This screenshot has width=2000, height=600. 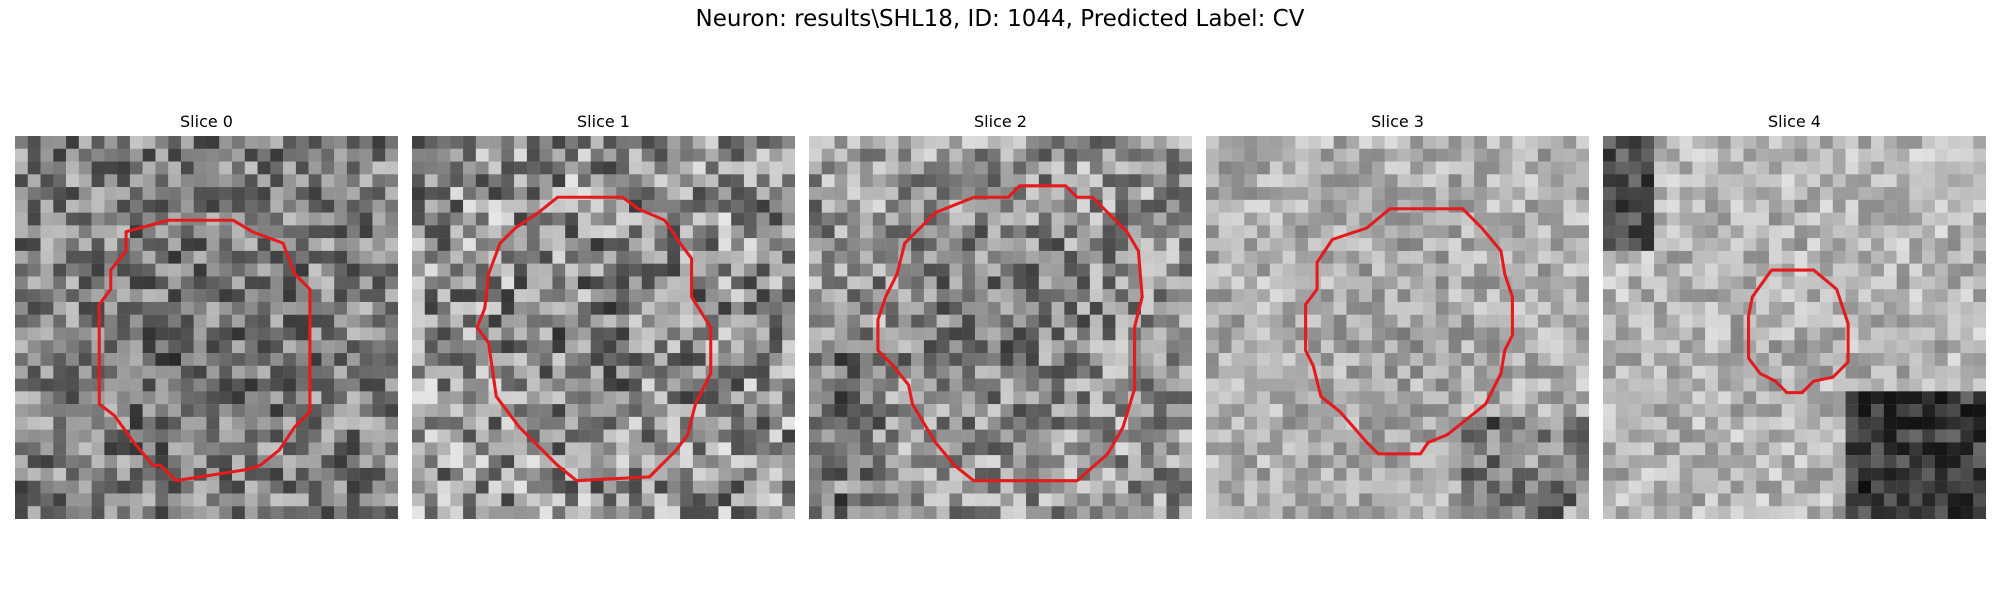 I want to click on slice-panel-1: Slice 1, so click(x=603, y=314).